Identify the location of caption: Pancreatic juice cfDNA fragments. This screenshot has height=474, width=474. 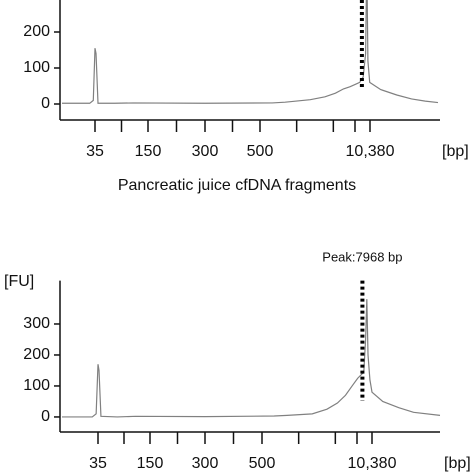
(237, 185).